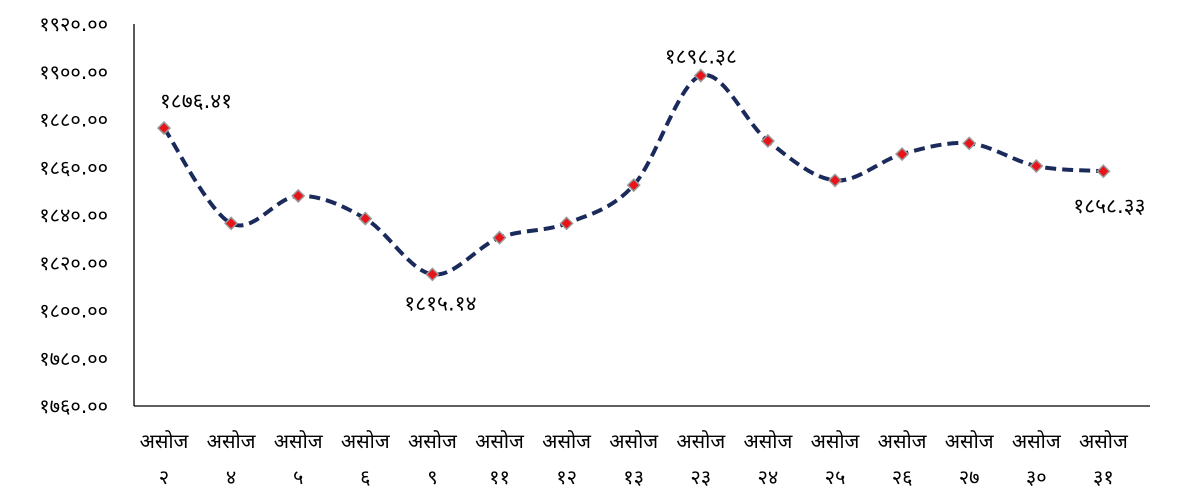 The width and height of the screenshot is (1187, 490). What do you see at coordinates (767, 477) in the screenshot?
I see `x-tick-label: २४` at bounding box center [767, 477].